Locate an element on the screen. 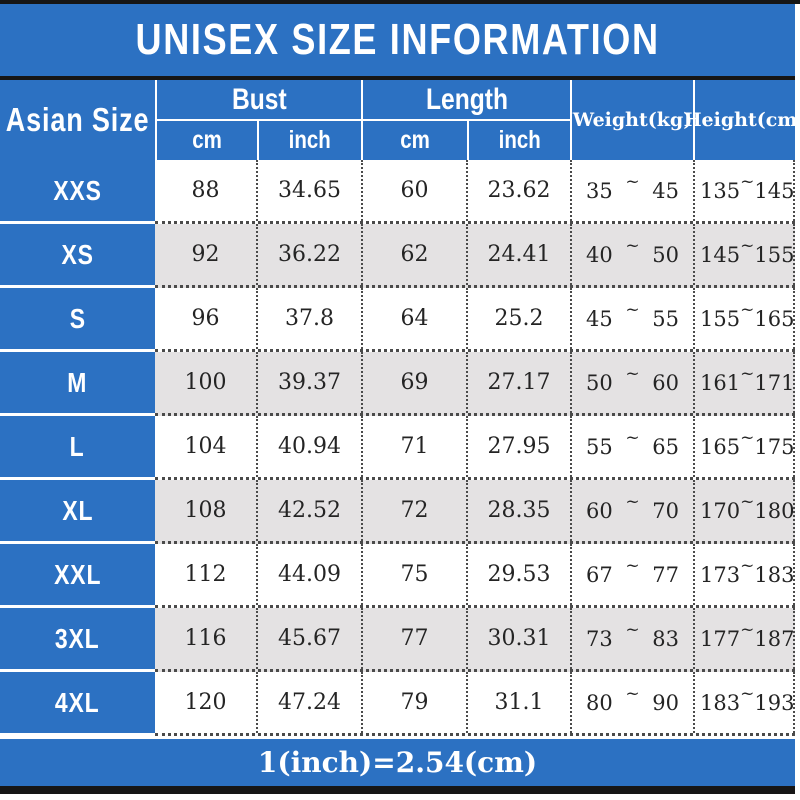 The image size is (800, 800). bust-group-label: Bust is located at coordinates (259, 100).